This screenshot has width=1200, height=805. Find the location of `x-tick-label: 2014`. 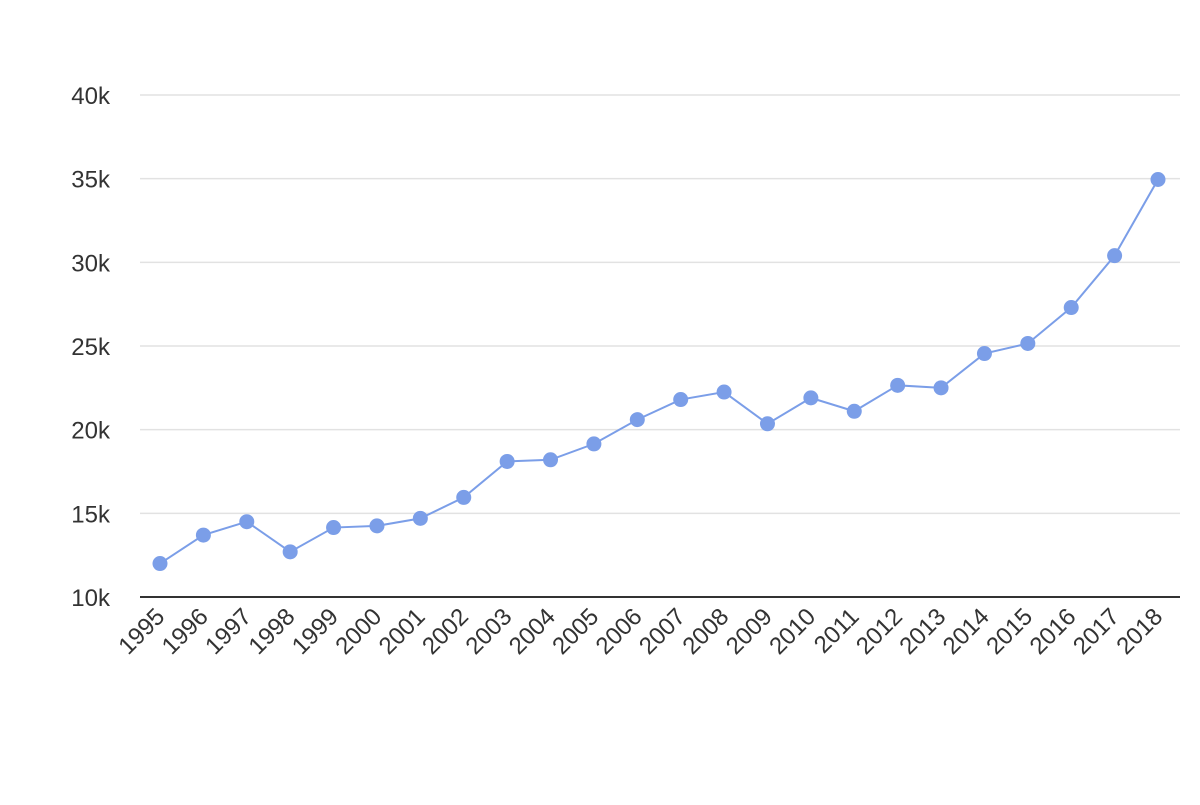

x-tick-label: 2014 is located at coordinates (966, 631).